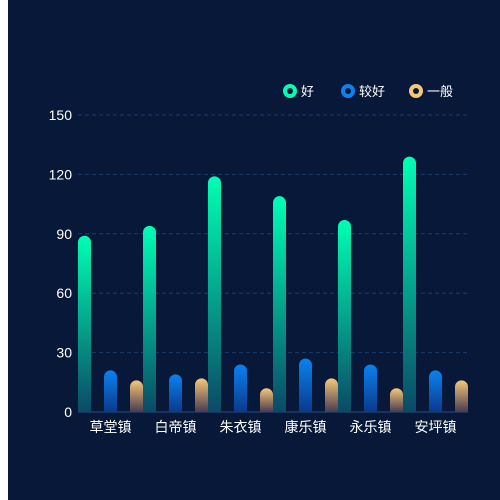 The height and width of the screenshot is (500, 500). I want to click on y-tick-label: 60, so click(64, 293).